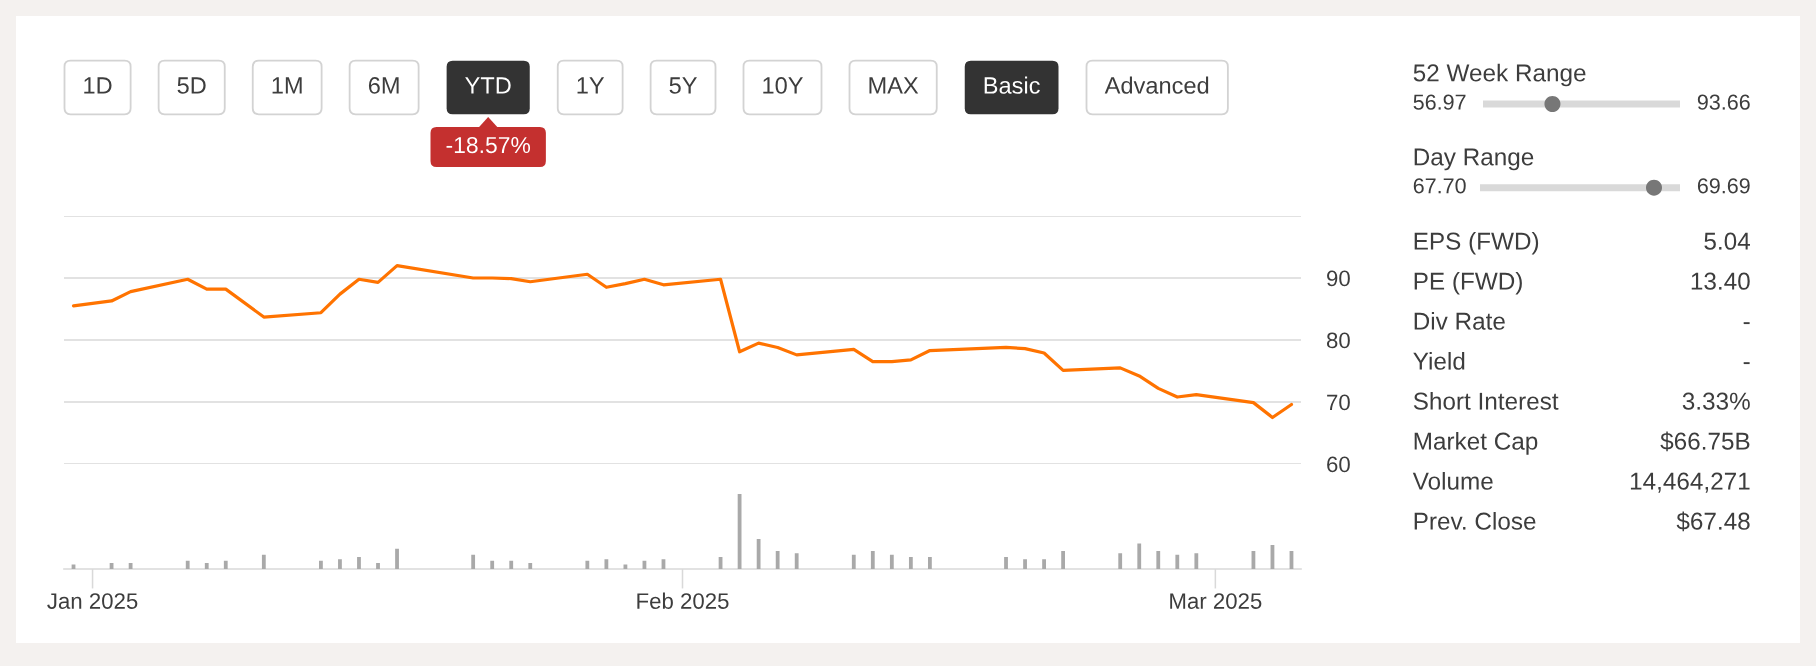 This screenshot has height=666, width=1816. I want to click on x-tick-label: Mar 2025, so click(1216, 601).